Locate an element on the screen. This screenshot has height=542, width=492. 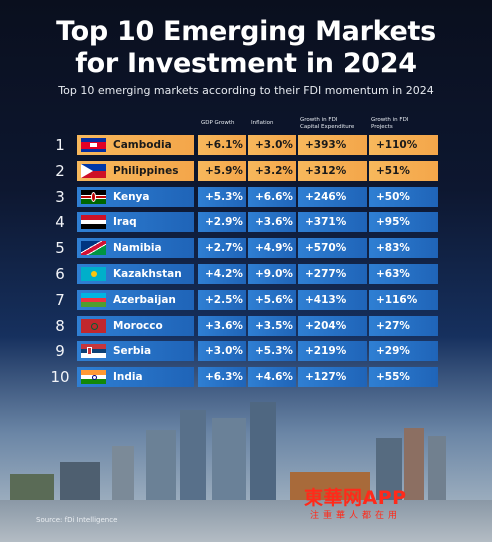
inflation-cell: +3.6% is located at coordinates (272, 222).